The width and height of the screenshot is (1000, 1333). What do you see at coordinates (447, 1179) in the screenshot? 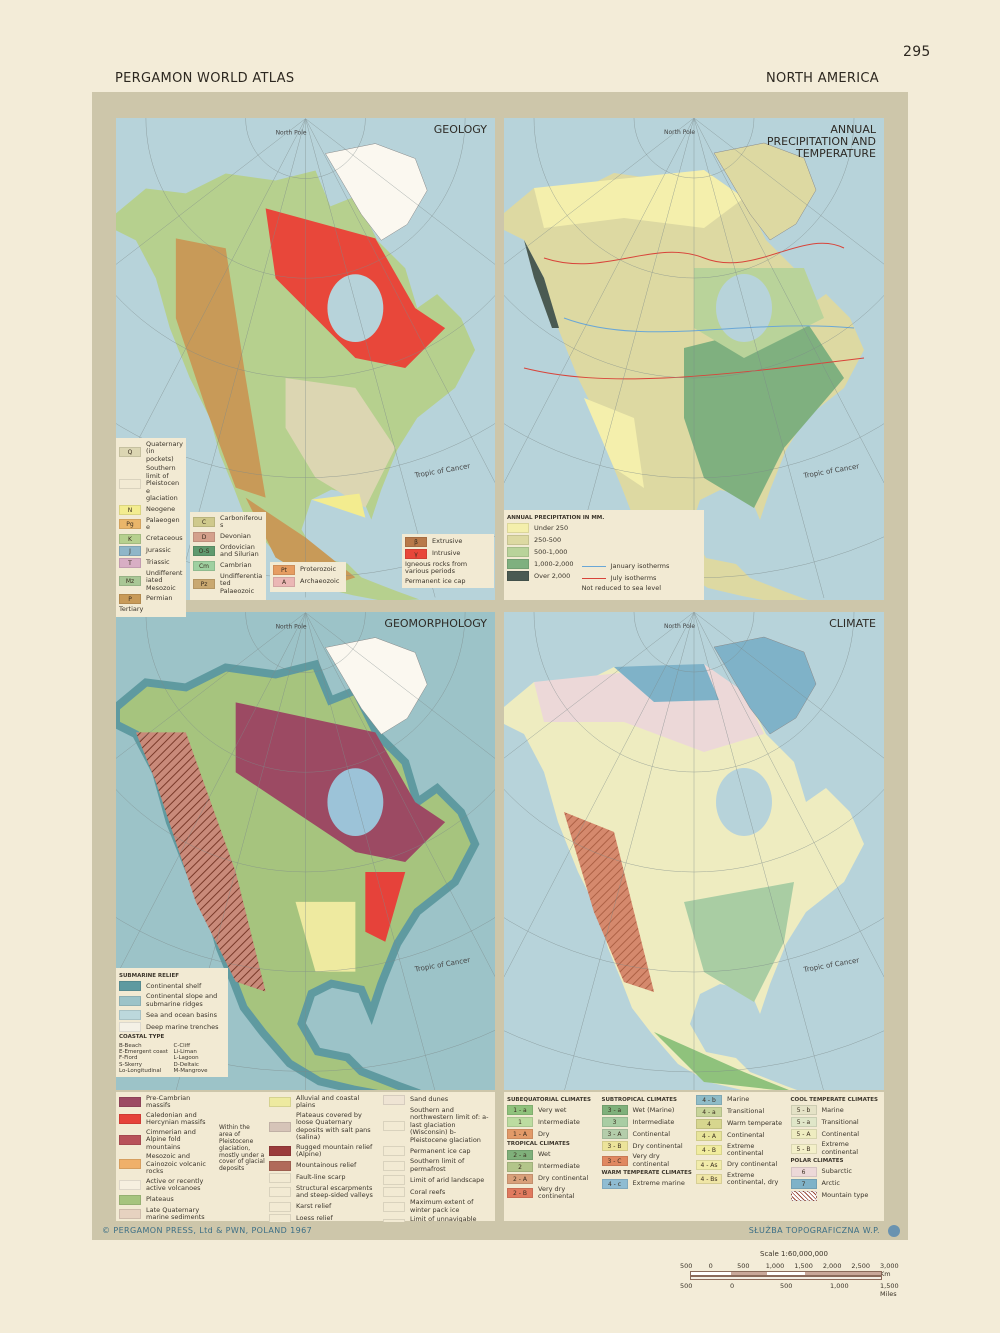
I see `legend-label: Limit of arid landscape` at bounding box center [447, 1179].